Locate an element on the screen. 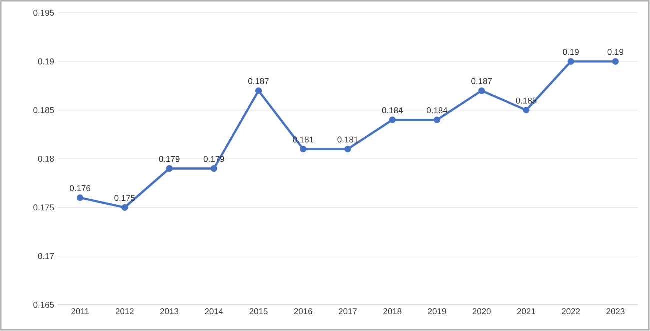  x-tick-label: 2022 is located at coordinates (571, 311).